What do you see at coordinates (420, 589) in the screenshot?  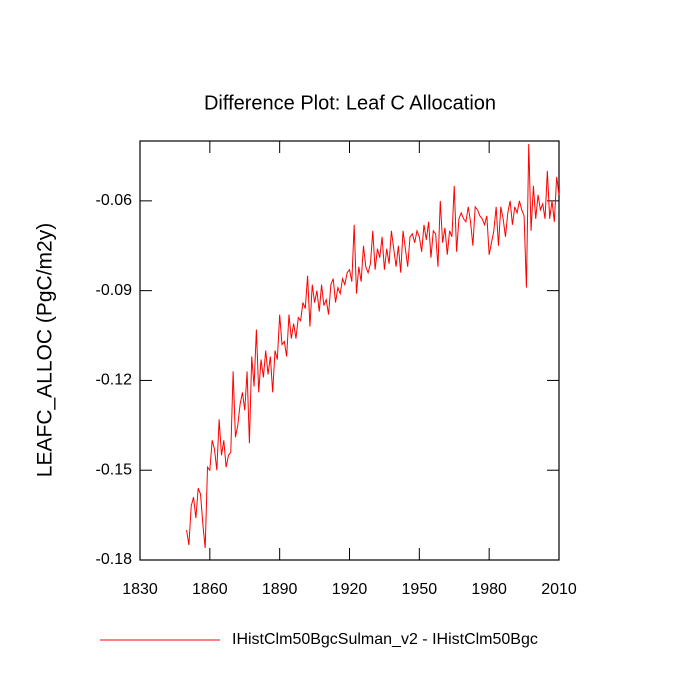 I see `x-tick-label: 1950` at bounding box center [420, 589].